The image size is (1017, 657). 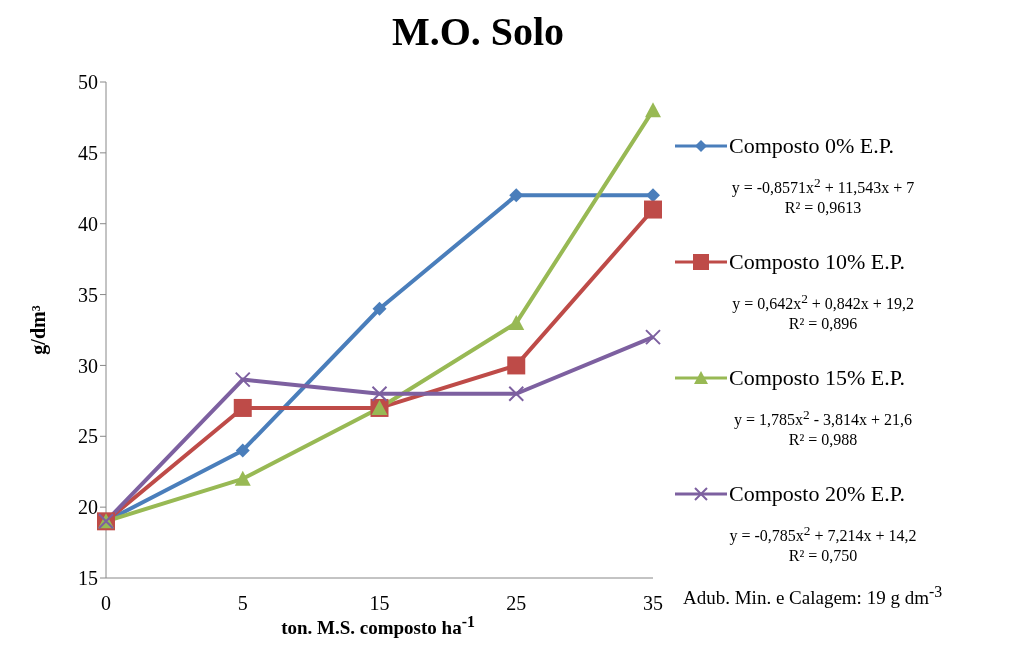 What do you see at coordinates (823, 196) in the screenshot?
I see `text: y = -0,8571x$^{2}$ + 11,543x + 7 R² = 0,9613` at bounding box center [823, 196].